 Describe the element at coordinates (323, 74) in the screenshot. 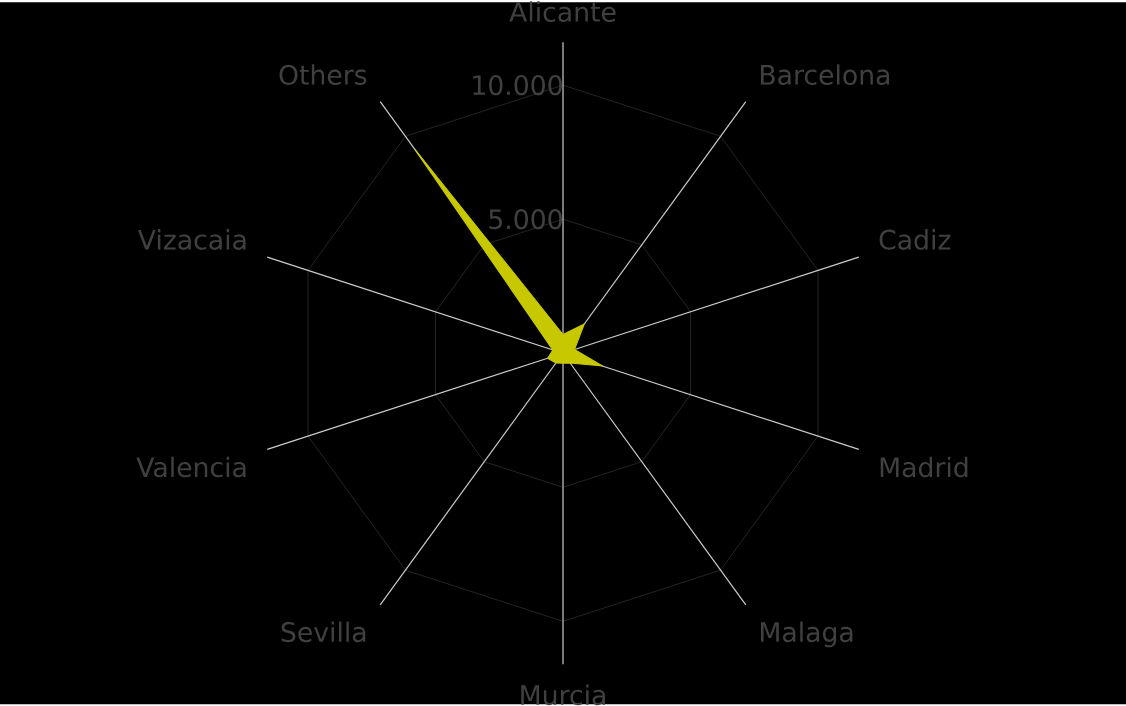

I see `spoke-label: Others` at that location.